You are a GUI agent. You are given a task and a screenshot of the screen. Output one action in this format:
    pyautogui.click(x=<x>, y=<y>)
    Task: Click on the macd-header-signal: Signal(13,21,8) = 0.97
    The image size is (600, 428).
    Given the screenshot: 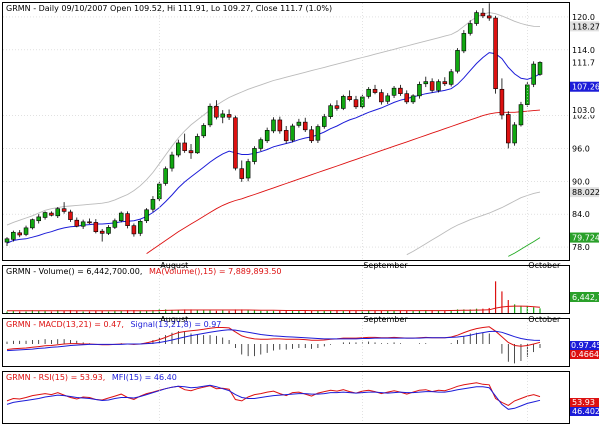 What is the action you would take?
    pyautogui.click(x=175, y=324)
    